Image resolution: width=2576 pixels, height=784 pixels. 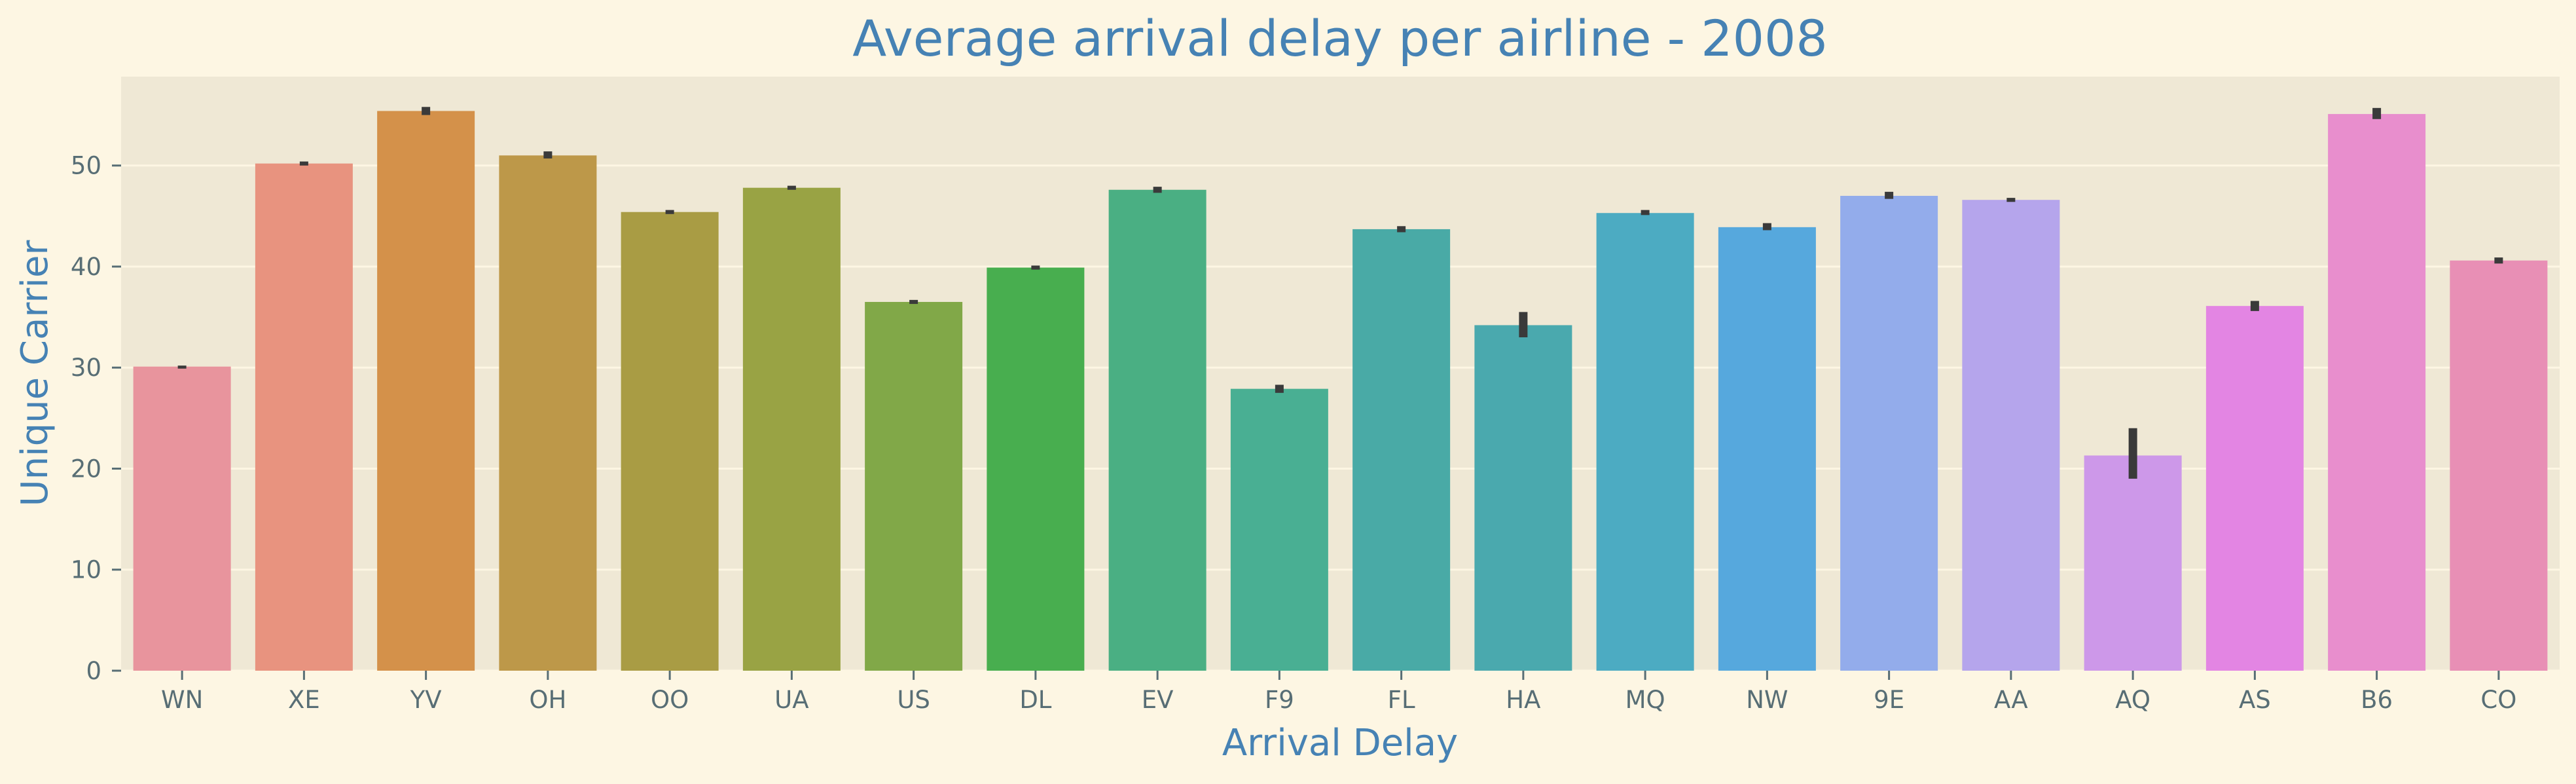 What do you see at coordinates (2132, 700) in the screenshot?
I see `x-tick-label-AQ: AQ` at bounding box center [2132, 700].